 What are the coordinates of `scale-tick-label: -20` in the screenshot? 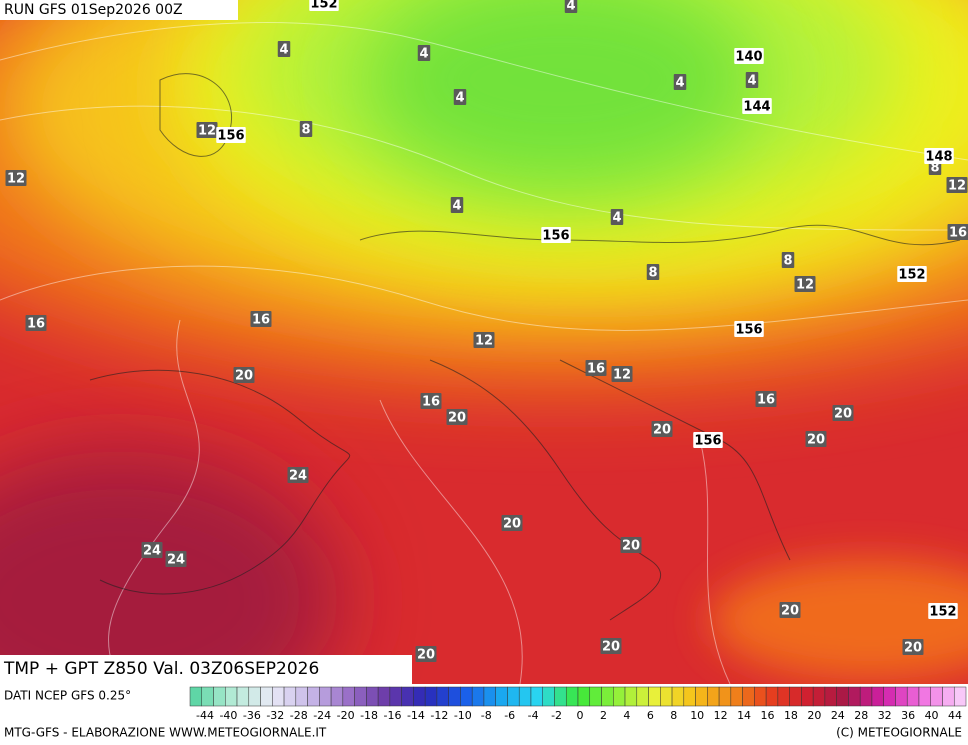 It's located at (346, 715).